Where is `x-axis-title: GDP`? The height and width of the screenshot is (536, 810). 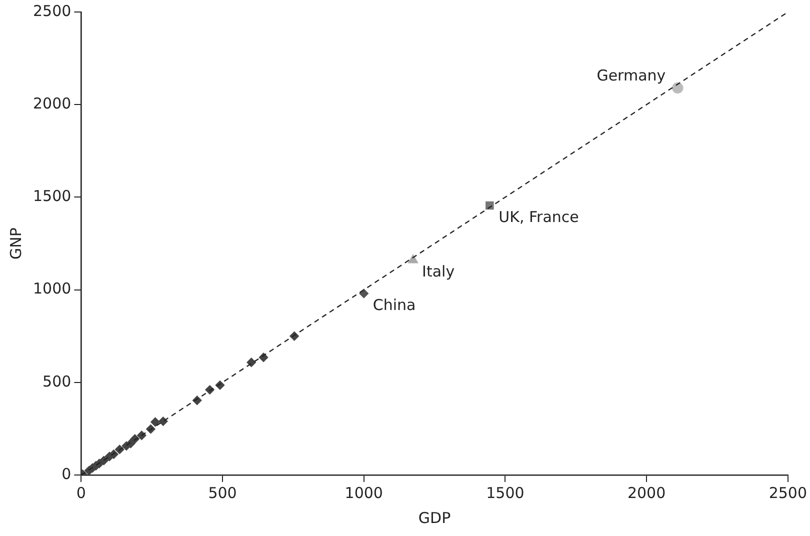 x-axis-title: GDP is located at coordinates (434, 517).